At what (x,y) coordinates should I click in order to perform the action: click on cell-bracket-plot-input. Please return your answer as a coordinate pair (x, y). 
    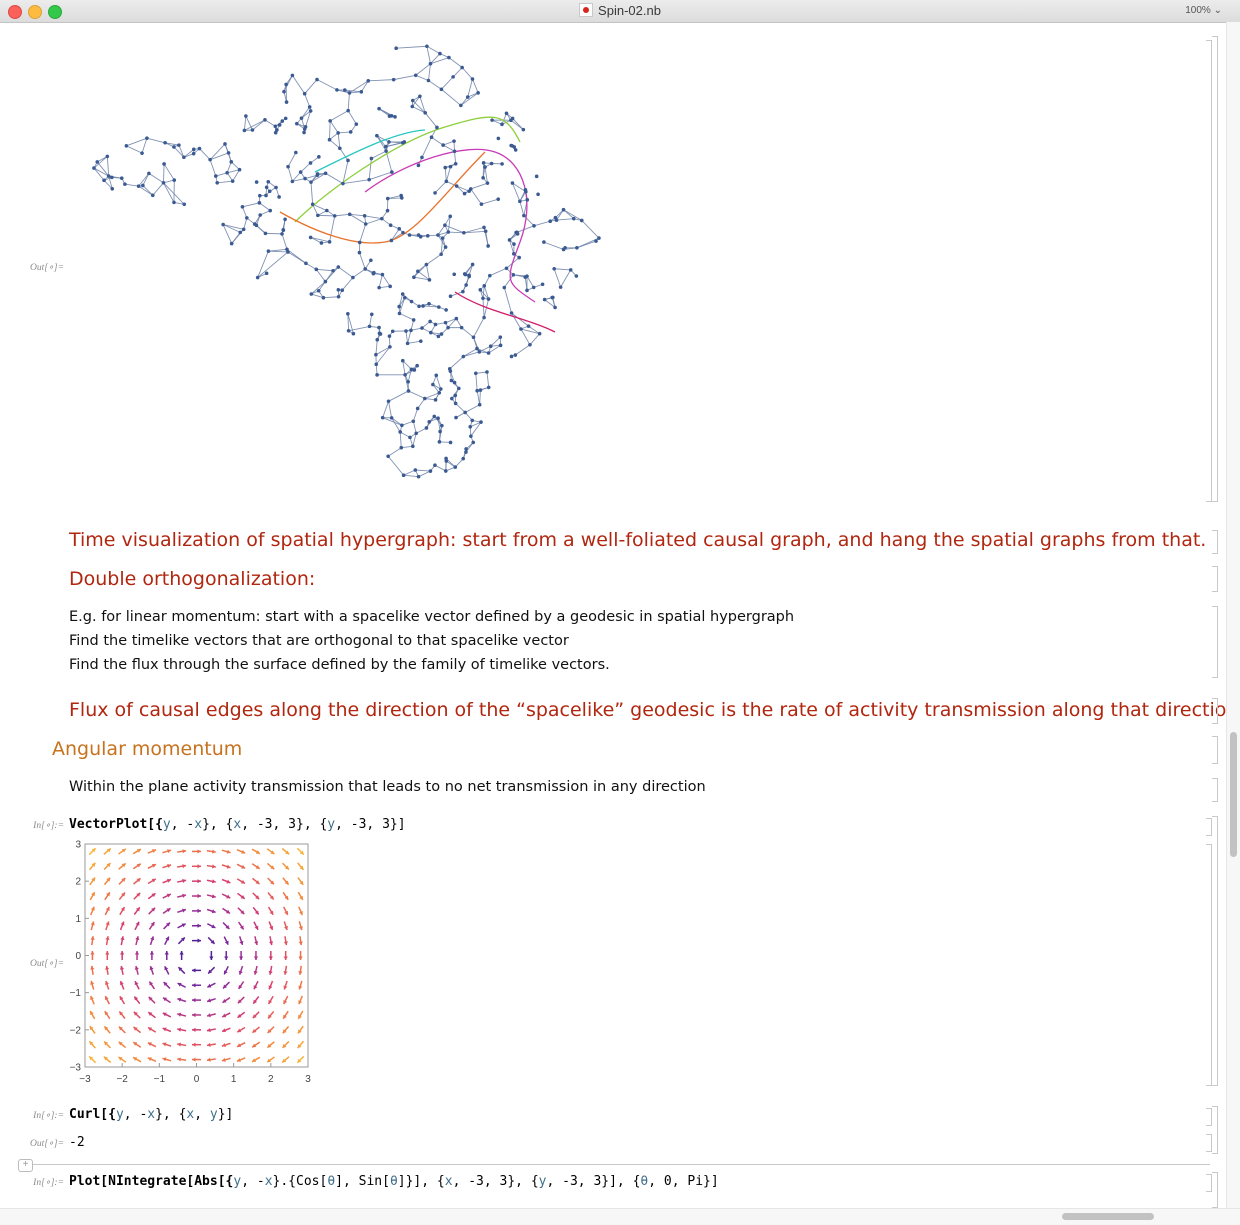
    Looking at the image, I should click on (1209, 1183).